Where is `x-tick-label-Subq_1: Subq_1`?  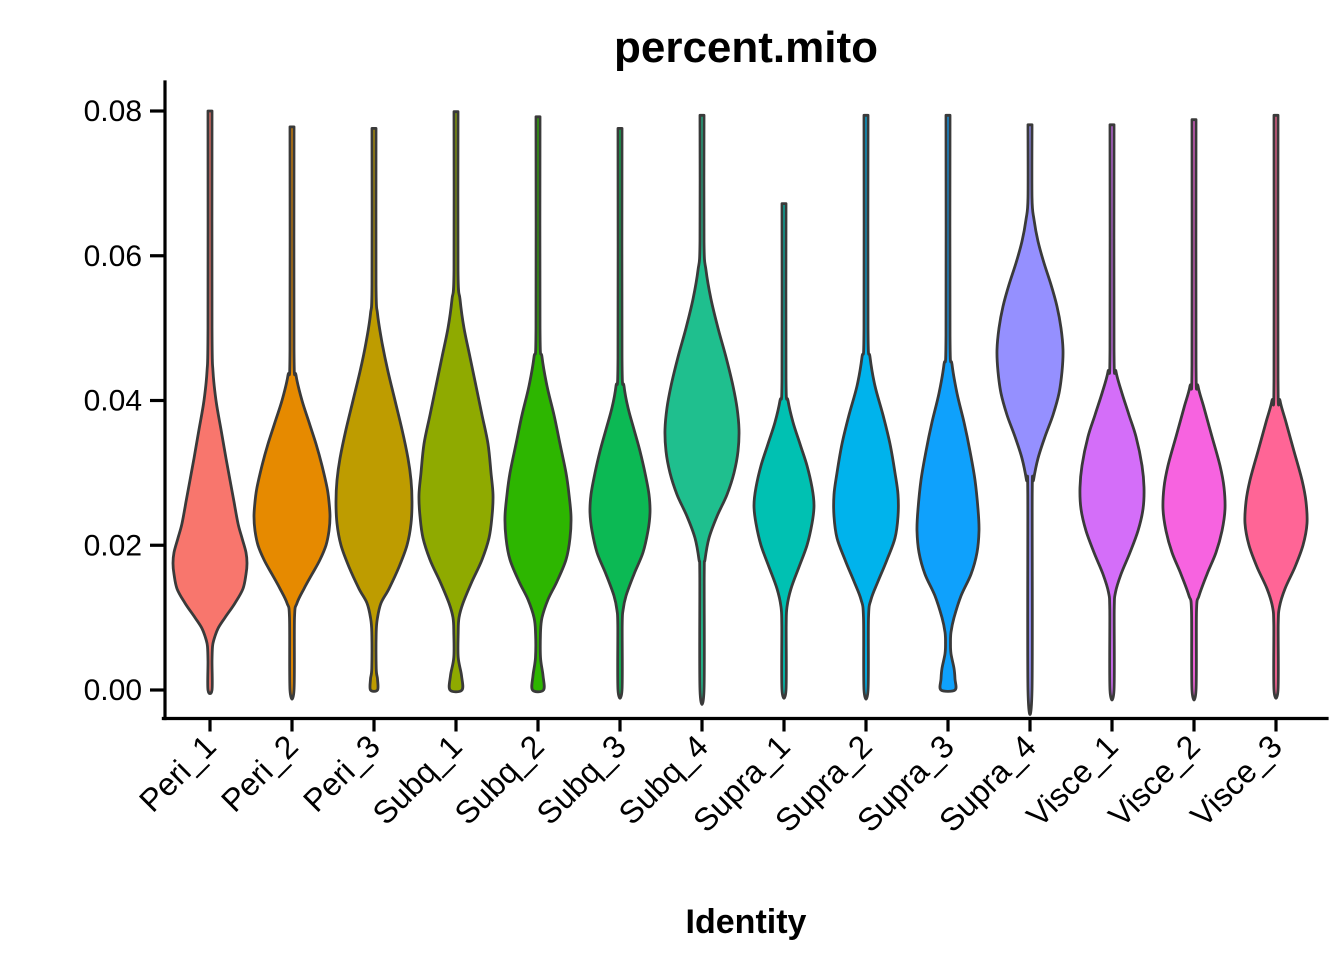
x-tick-label-Subq_1: Subq_1 is located at coordinates (416, 779).